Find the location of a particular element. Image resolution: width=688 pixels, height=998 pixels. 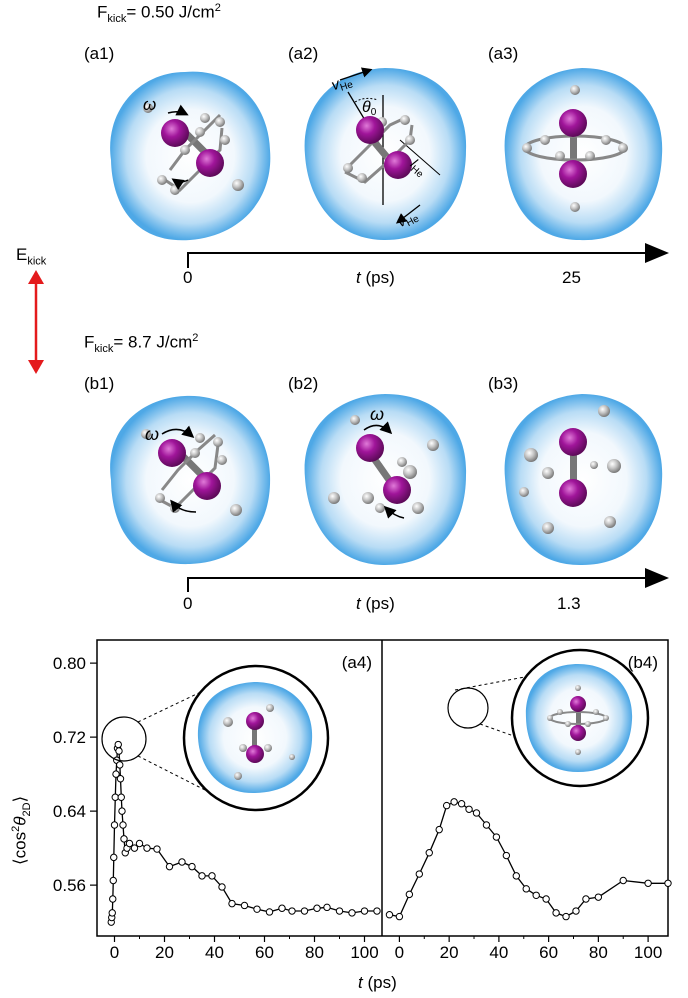

omega-label-b1: ω is located at coordinates (152, 434).